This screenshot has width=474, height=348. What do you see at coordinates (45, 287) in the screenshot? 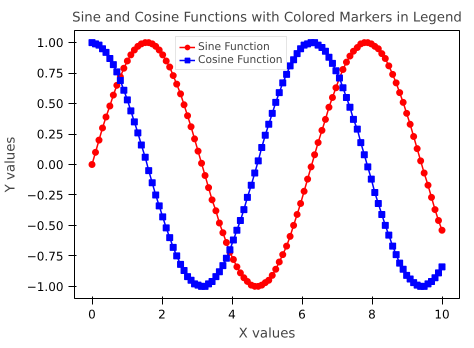
I see `y-tick-label: −1.00` at bounding box center [45, 287].